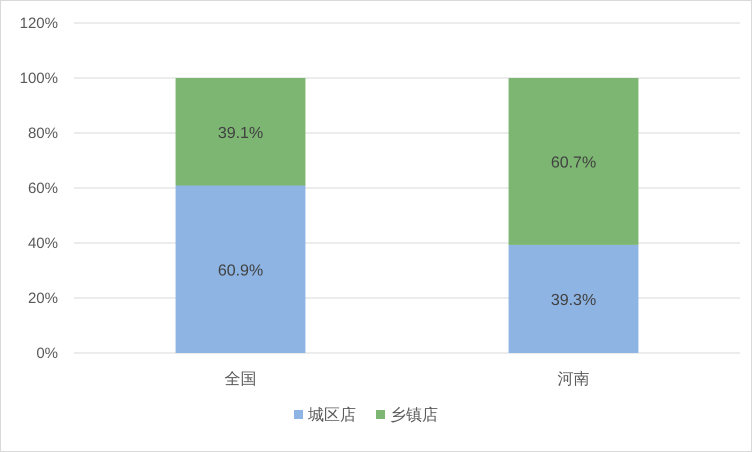  What do you see at coordinates (39, 78) in the screenshot?
I see `y-tick-label: 100%` at bounding box center [39, 78].